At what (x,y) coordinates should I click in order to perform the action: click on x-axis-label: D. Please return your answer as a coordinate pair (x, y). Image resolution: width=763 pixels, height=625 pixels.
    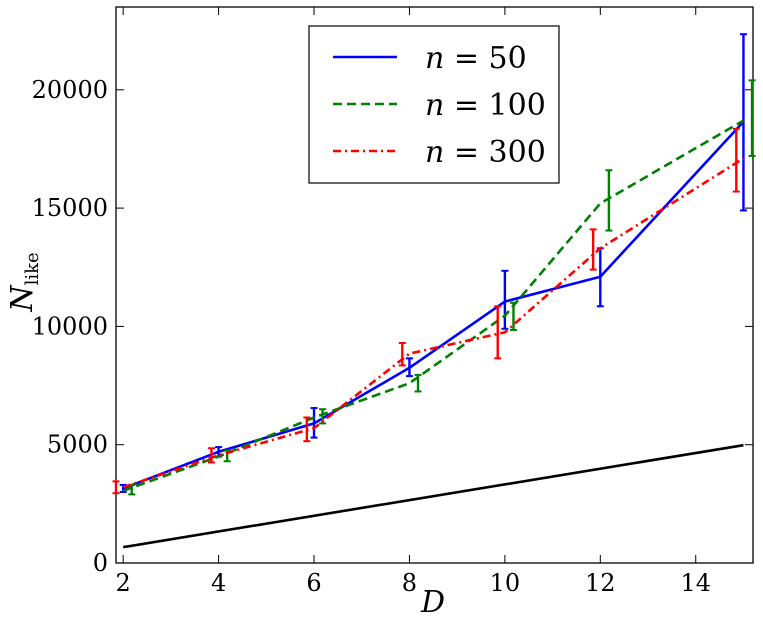
    Looking at the image, I should click on (432, 602).